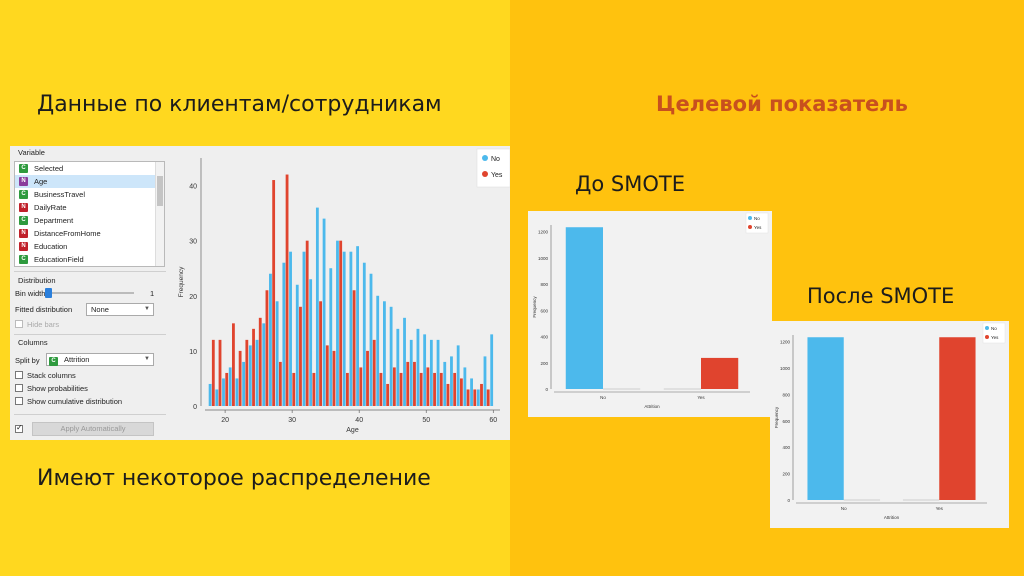 Image resolution: width=1024 pixels, height=576 pixels. I want to click on variable-list-item: C Department, so click(89, 220).